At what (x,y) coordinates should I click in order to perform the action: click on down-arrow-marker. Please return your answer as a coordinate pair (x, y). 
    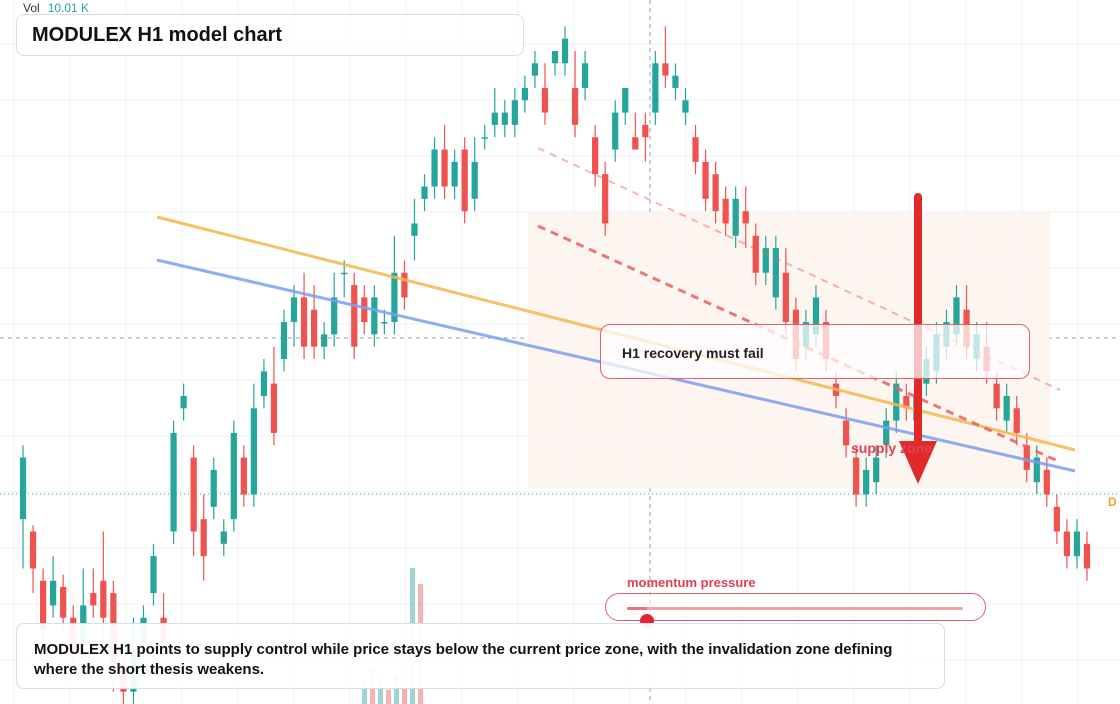
    Looking at the image, I should click on (918, 338).